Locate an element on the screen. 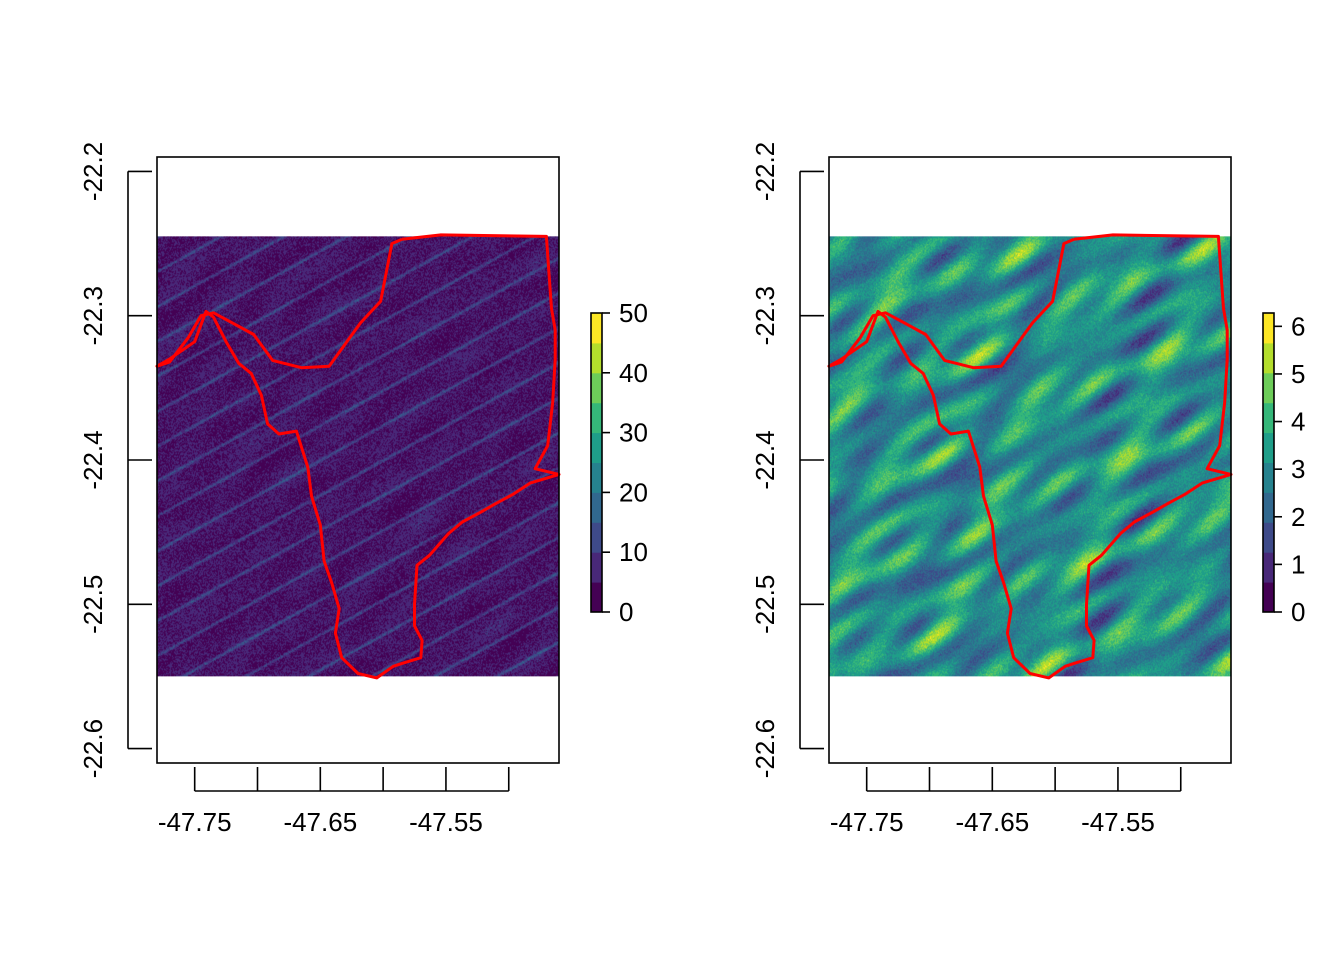 The image size is (1344, 960). colorbar-tick-label: 2 is located at coordinates (1298, 517).